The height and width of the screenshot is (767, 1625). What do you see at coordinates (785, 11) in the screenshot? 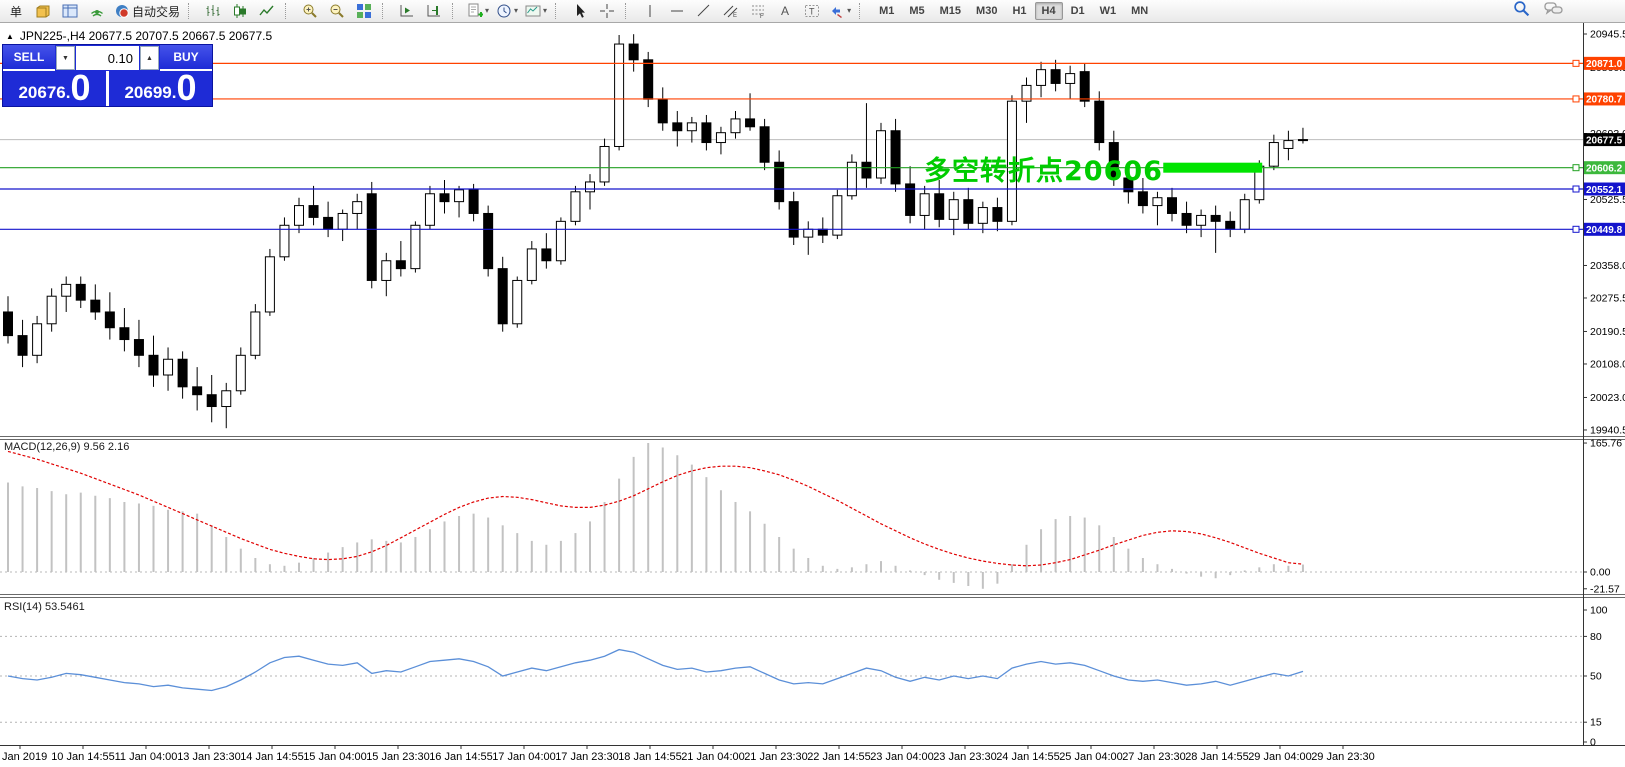
I see `text-button: A` at bounding box center [785, 11].